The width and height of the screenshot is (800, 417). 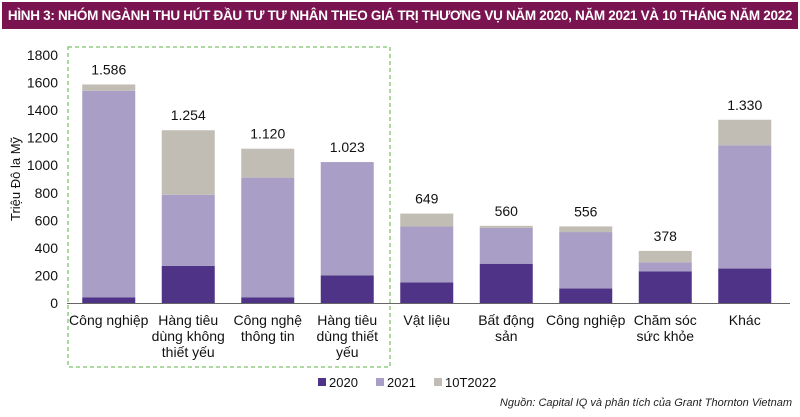 What do you see at coordinates (745, 320) in the screenshot?
I see `category-label: Khác` at bounding box center [745, 320].